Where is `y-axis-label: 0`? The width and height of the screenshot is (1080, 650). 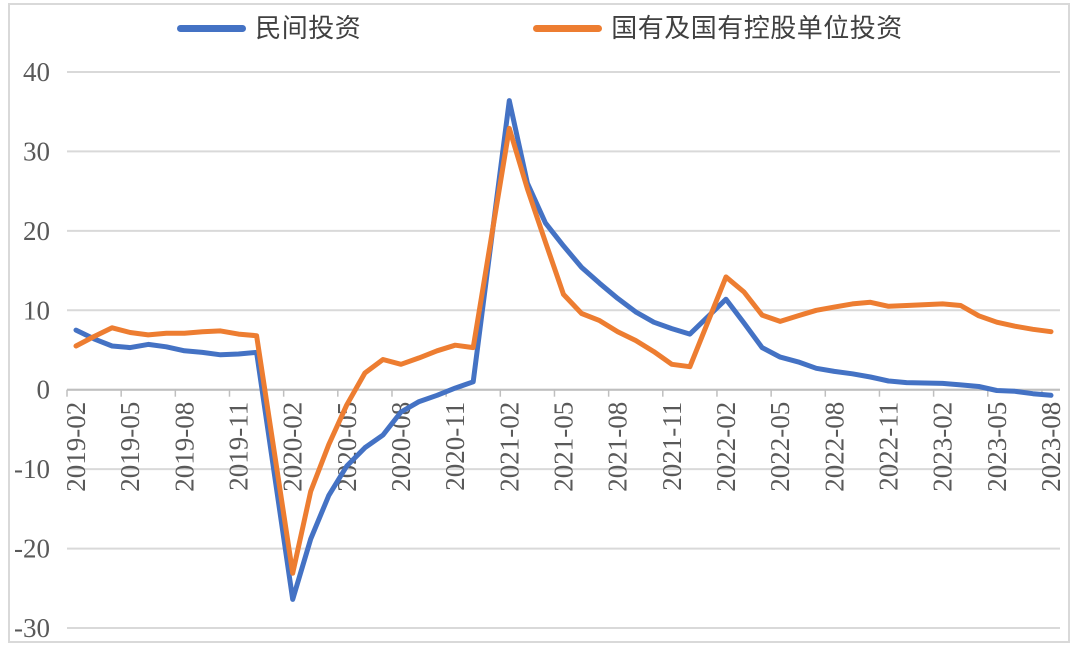 y-axis-label: 0 is located at coordinates (44, 390).